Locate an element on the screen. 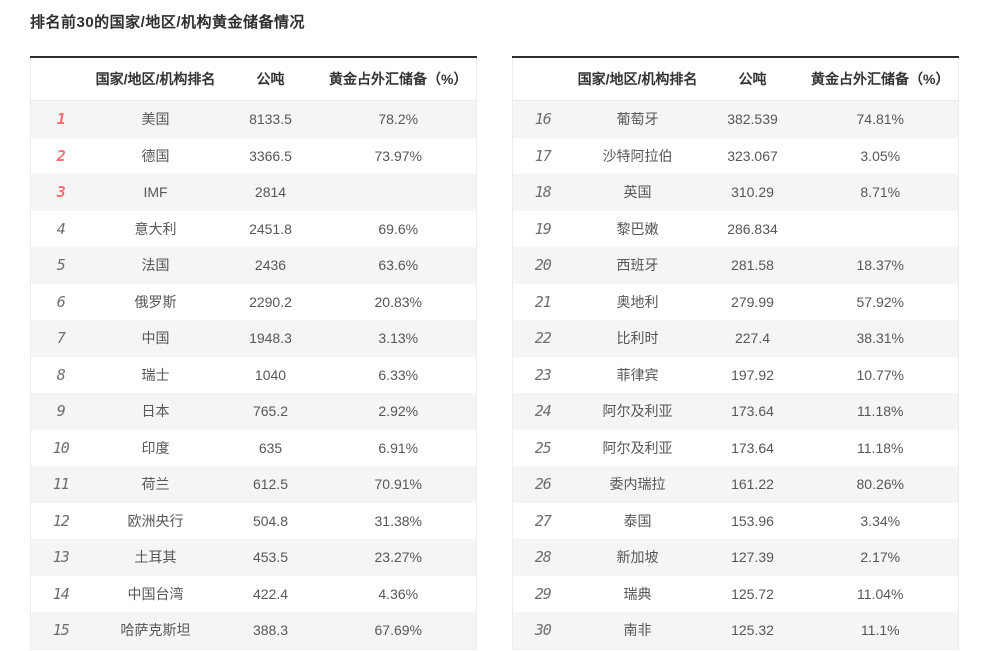 This screenshot has height=651, width=989. gold-fx-pct-cell: 20.83% is located at coordinates (398, 301).